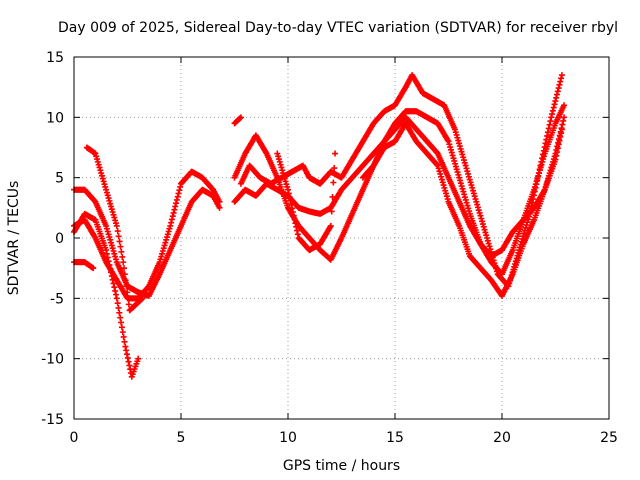 This screenshot has height=480, width=640. Describe the element at coordinates (14, 238) in the screenshot. I see `y-axis-label: SDTVAR / TECUs` at that location.